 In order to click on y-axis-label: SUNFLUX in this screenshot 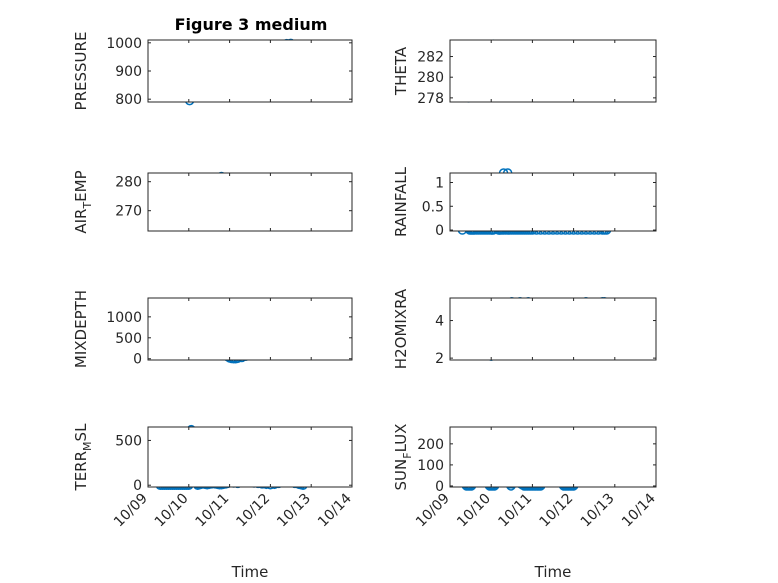, I will do `click(403, 457)`.